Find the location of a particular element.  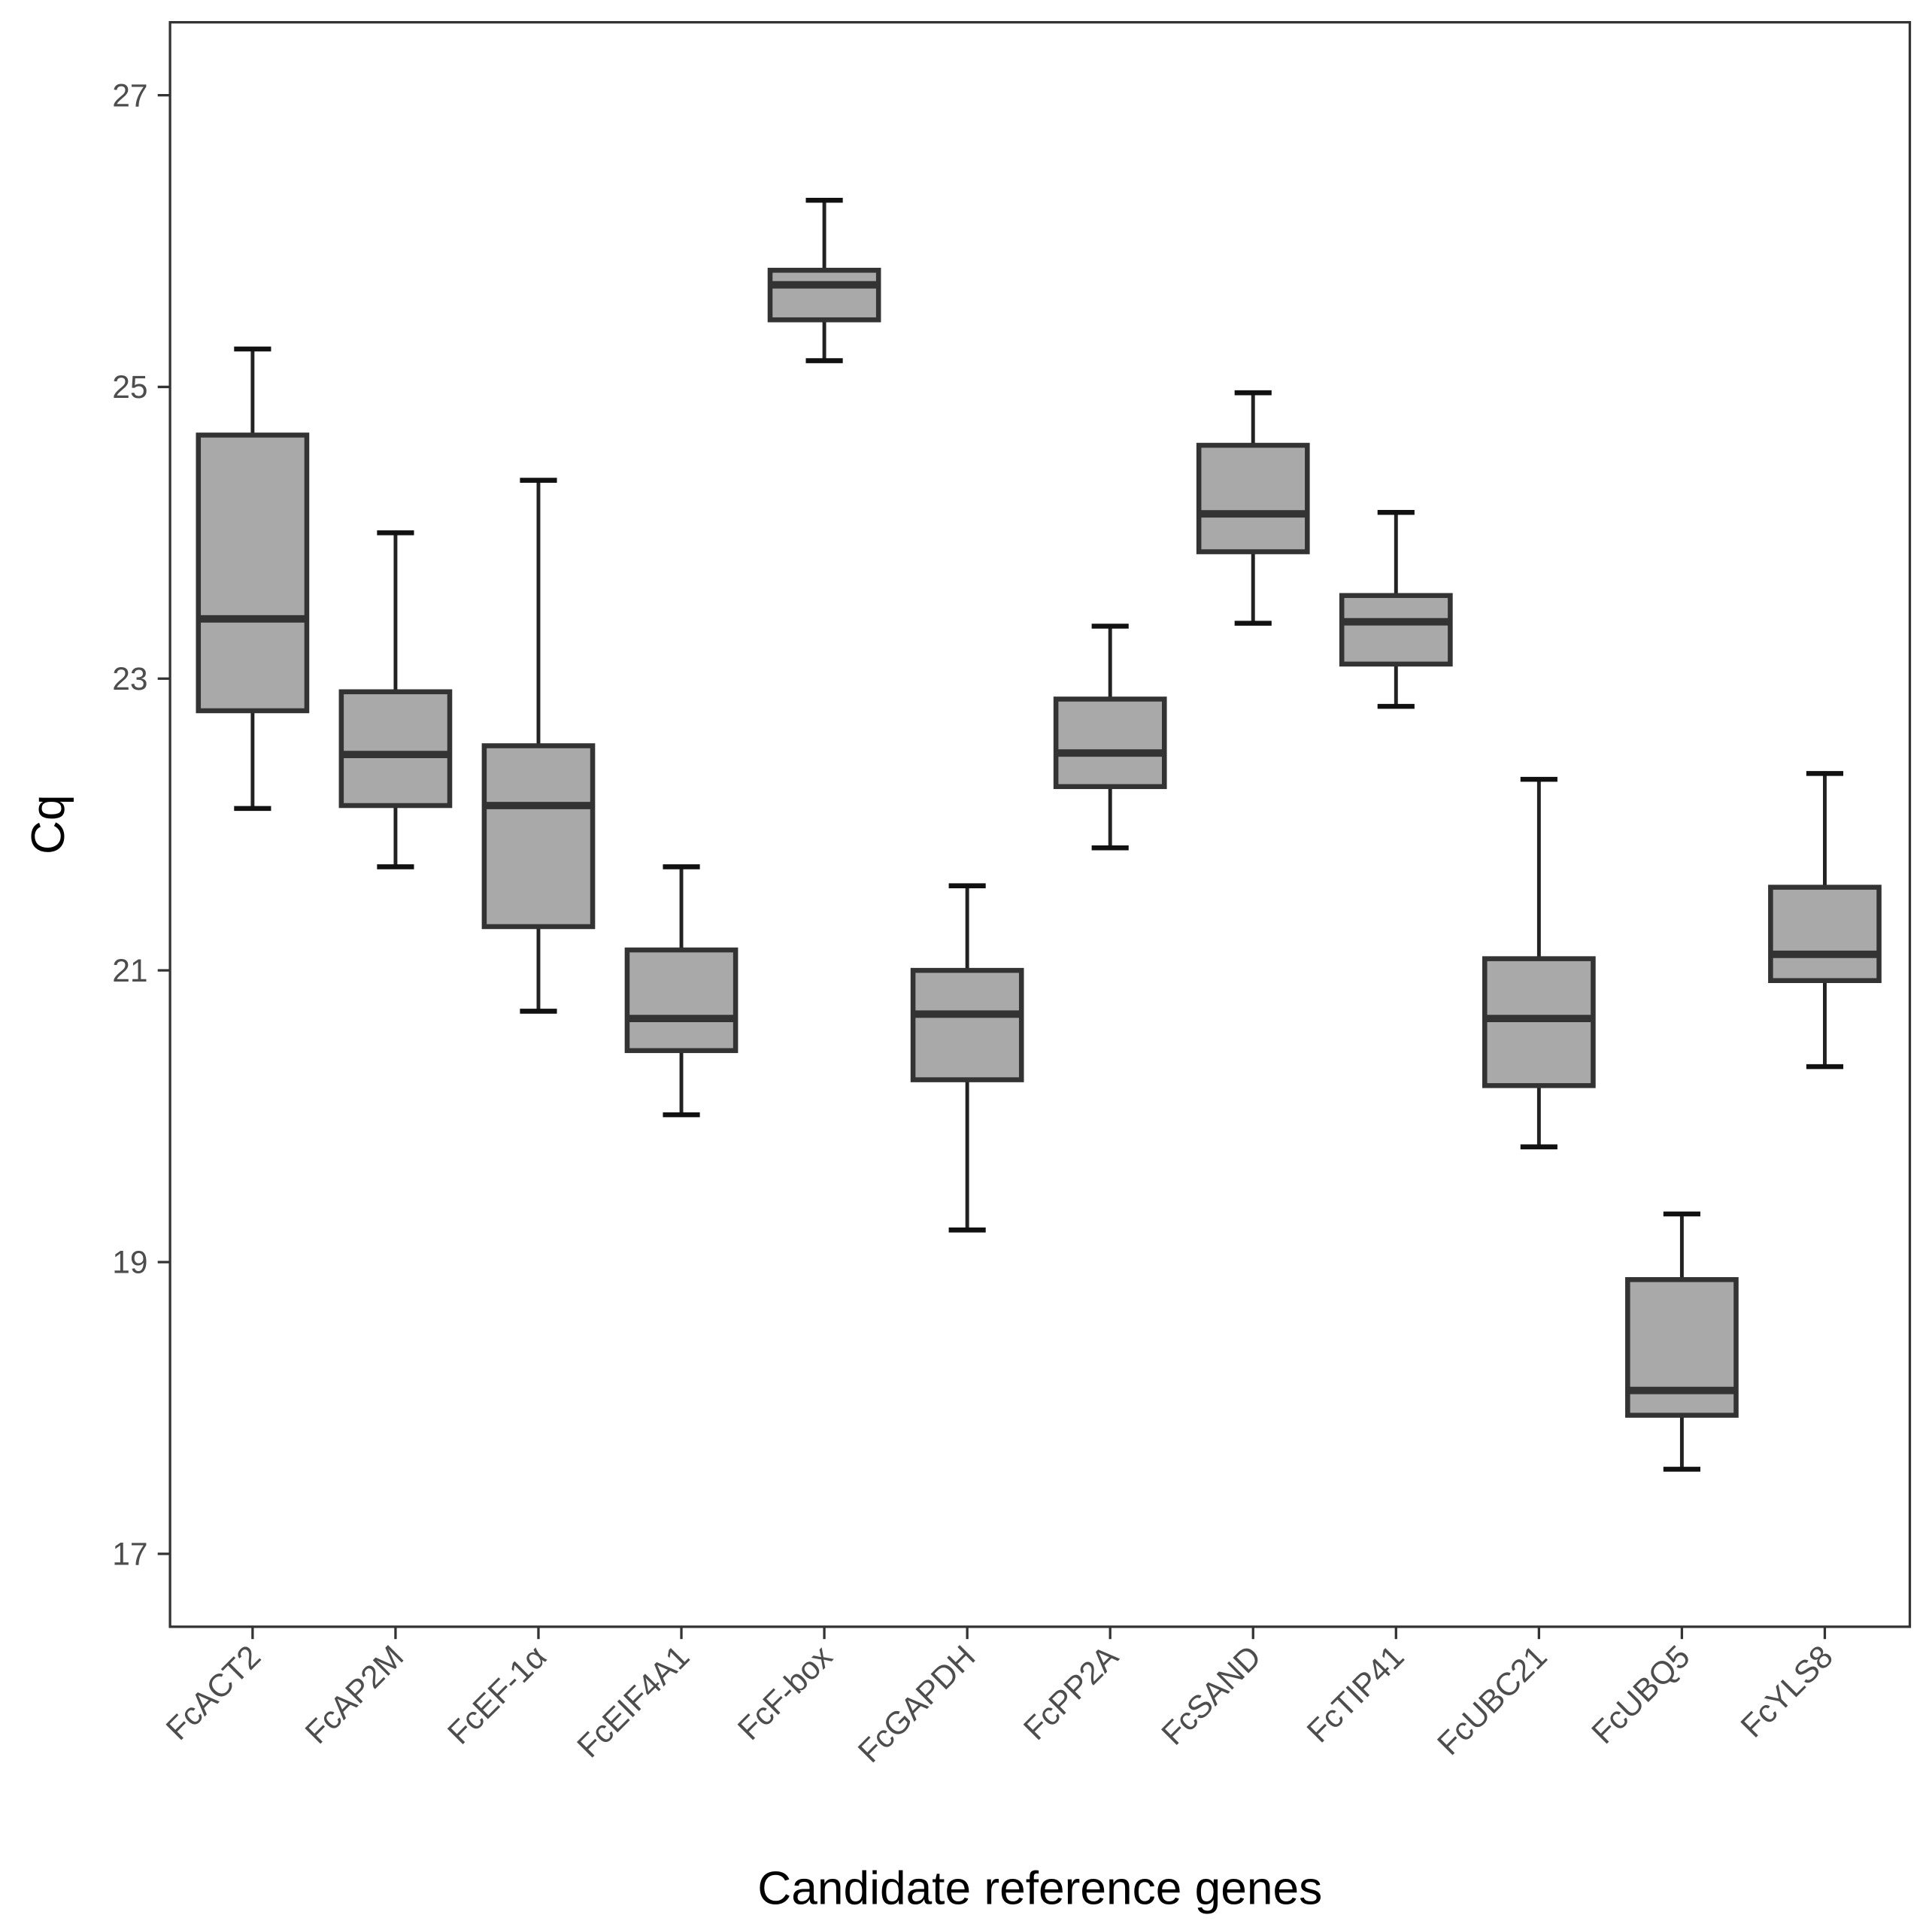

y-tick-label: 27 is located at coordinates (129, 95).